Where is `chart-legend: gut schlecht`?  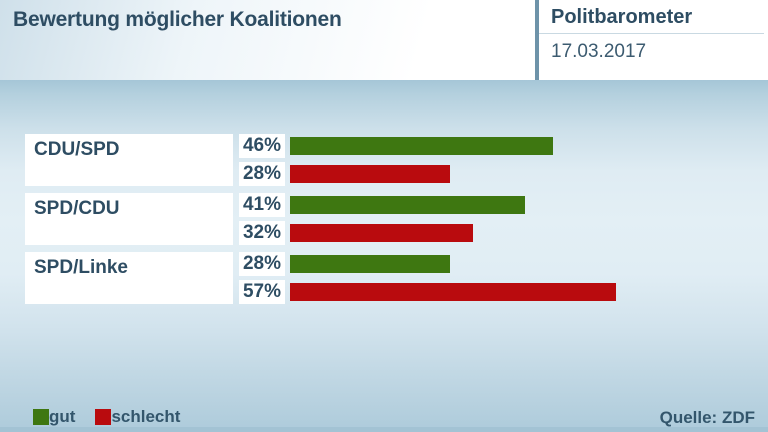
chart-legend: gut schlecht is located at coordinates (106, 417).